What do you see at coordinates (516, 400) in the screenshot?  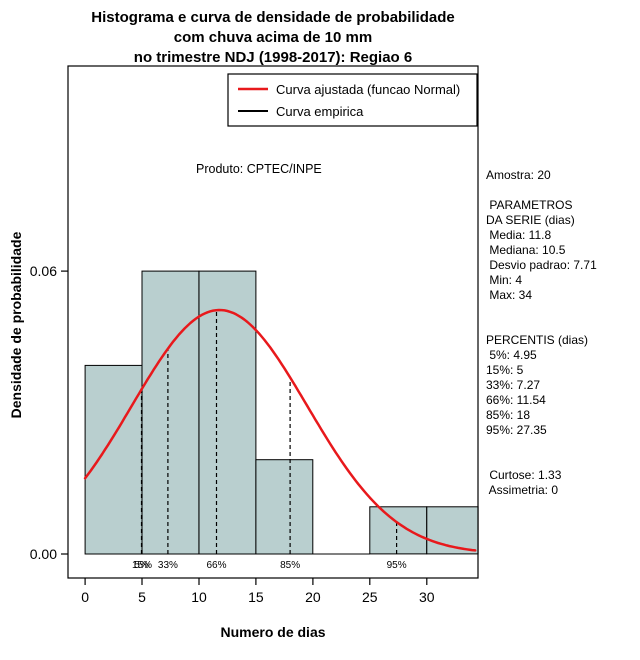 I see `stats-line: 66%: 11.54` at bounding box center [516, 400].